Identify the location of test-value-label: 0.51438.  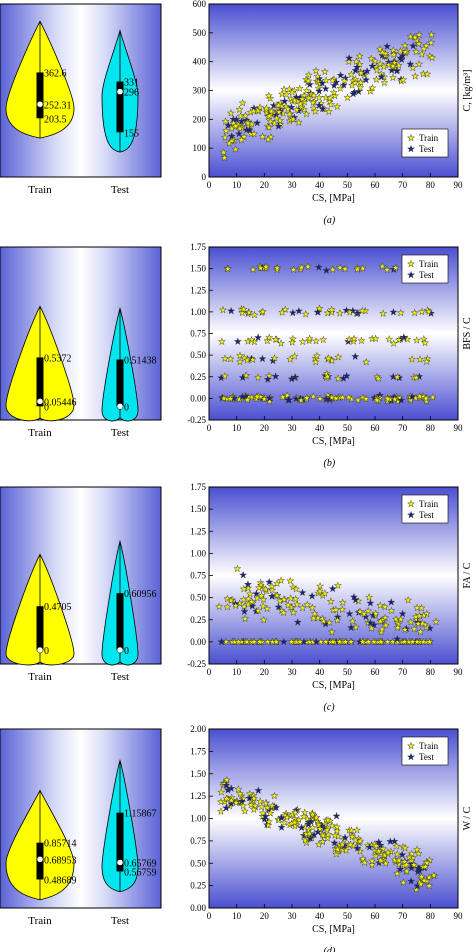
(140, 361).